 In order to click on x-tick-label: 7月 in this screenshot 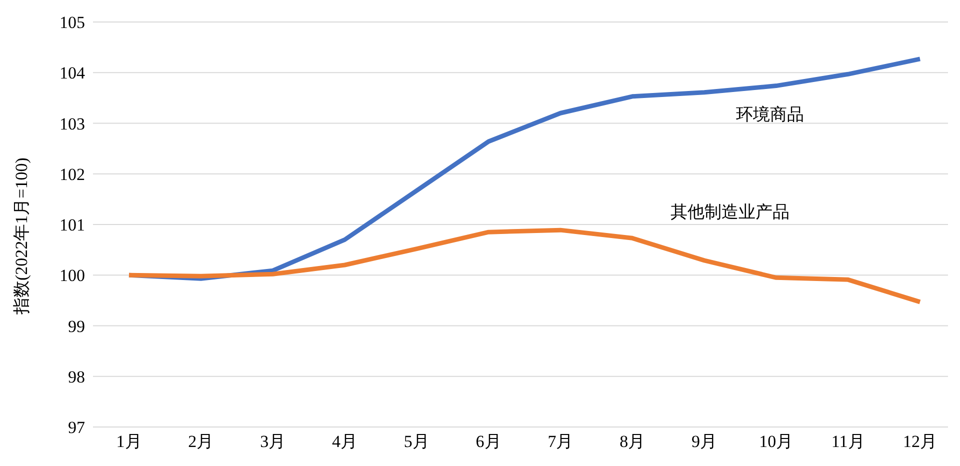, I will do `click(561, 442)`.